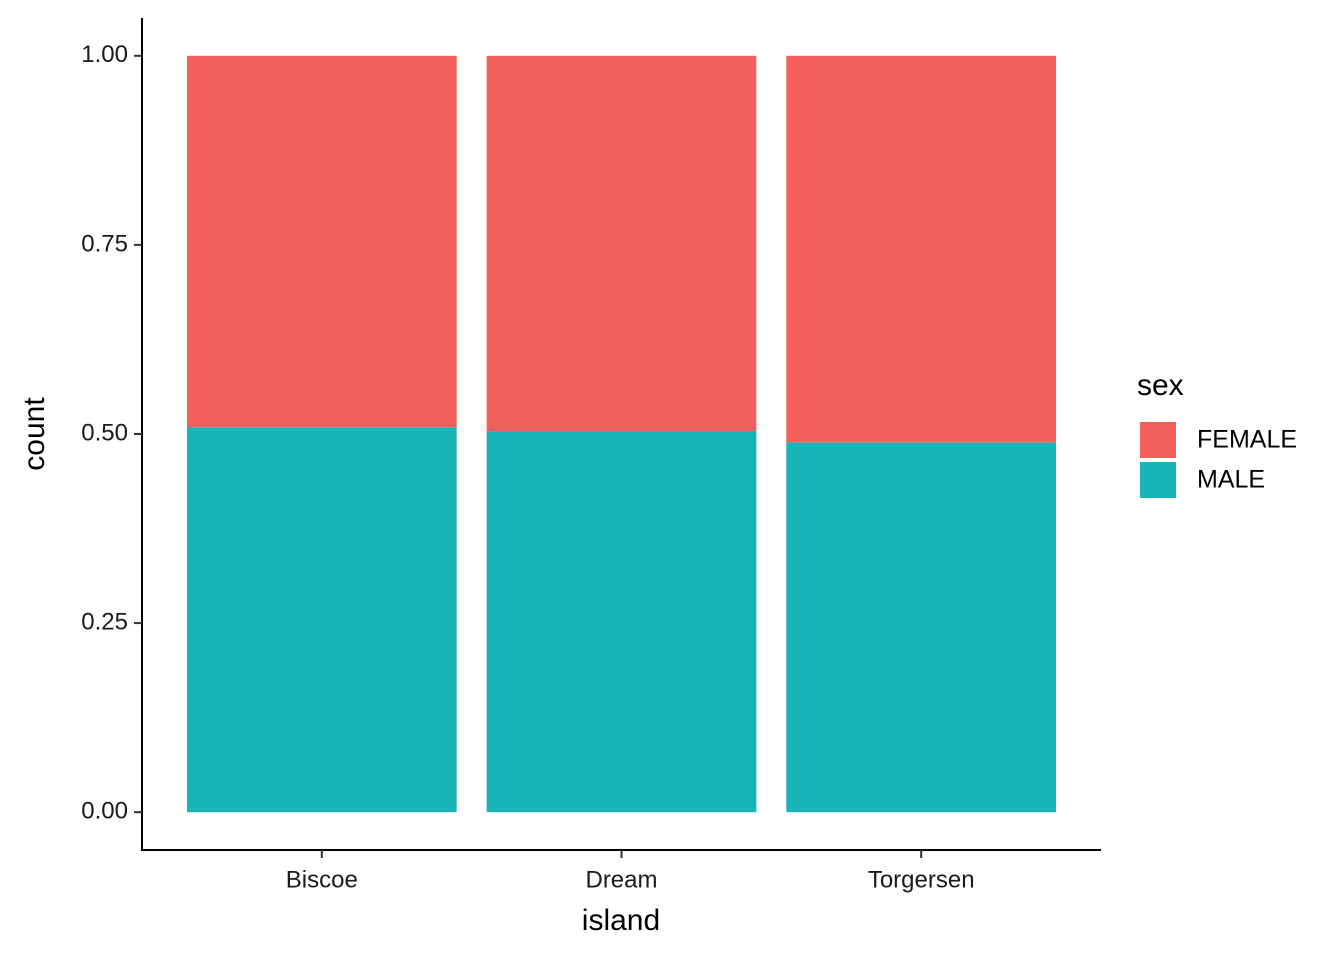 This screenshot has height=960, width=1344. What do you see at coordinates (921, 879) in the screenshot?
I see `x-tick-label: Torgersen` at bounding box center [921, 879].